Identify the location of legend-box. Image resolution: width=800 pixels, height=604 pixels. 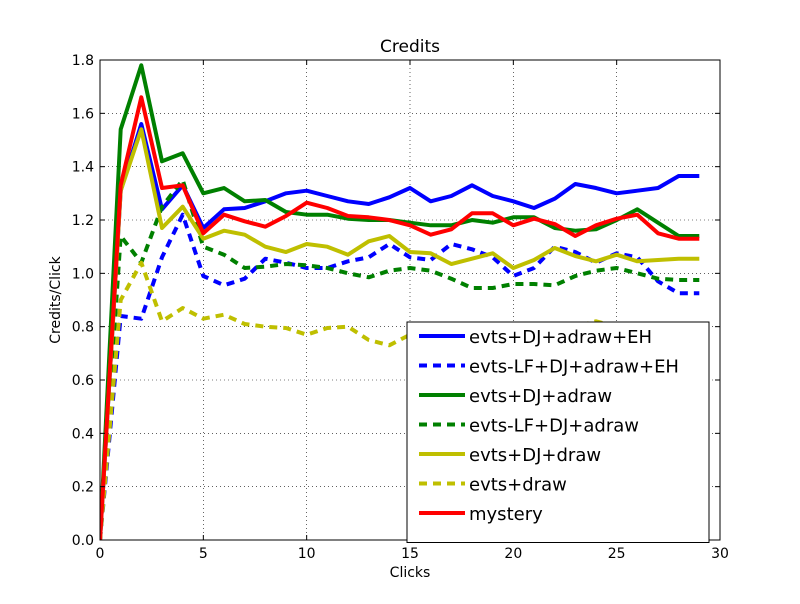
(558, 432).